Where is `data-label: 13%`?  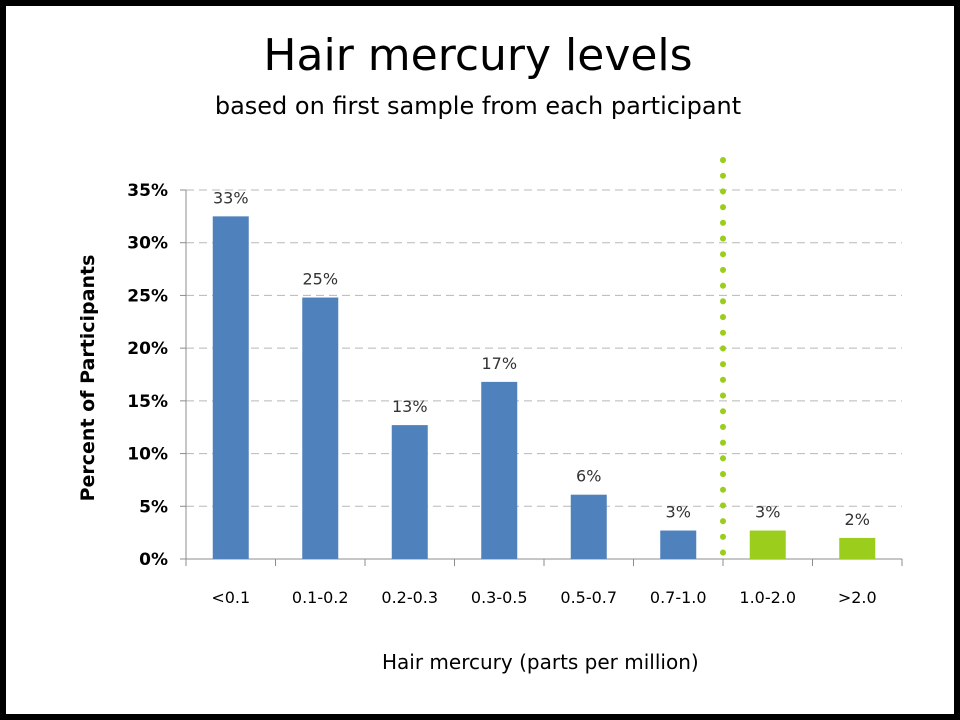 data-label: 13% is located at coordinates (410, 406).